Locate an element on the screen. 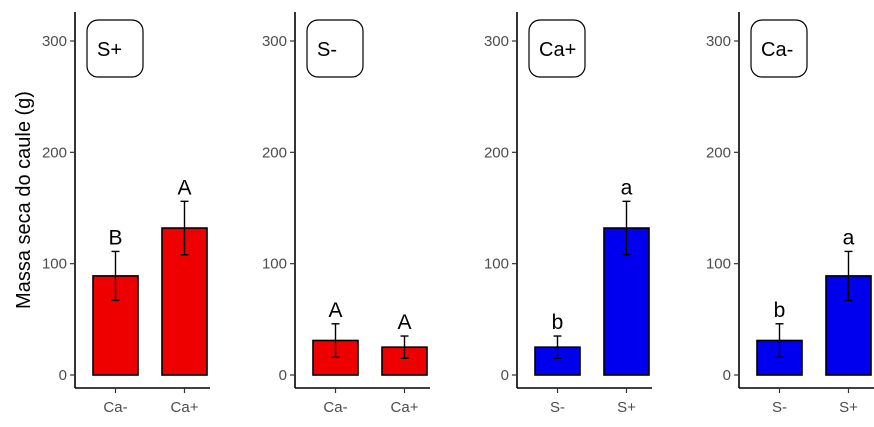 The image size is (874, 427). panel-label: Ca- is located at coordinates (777, 50).